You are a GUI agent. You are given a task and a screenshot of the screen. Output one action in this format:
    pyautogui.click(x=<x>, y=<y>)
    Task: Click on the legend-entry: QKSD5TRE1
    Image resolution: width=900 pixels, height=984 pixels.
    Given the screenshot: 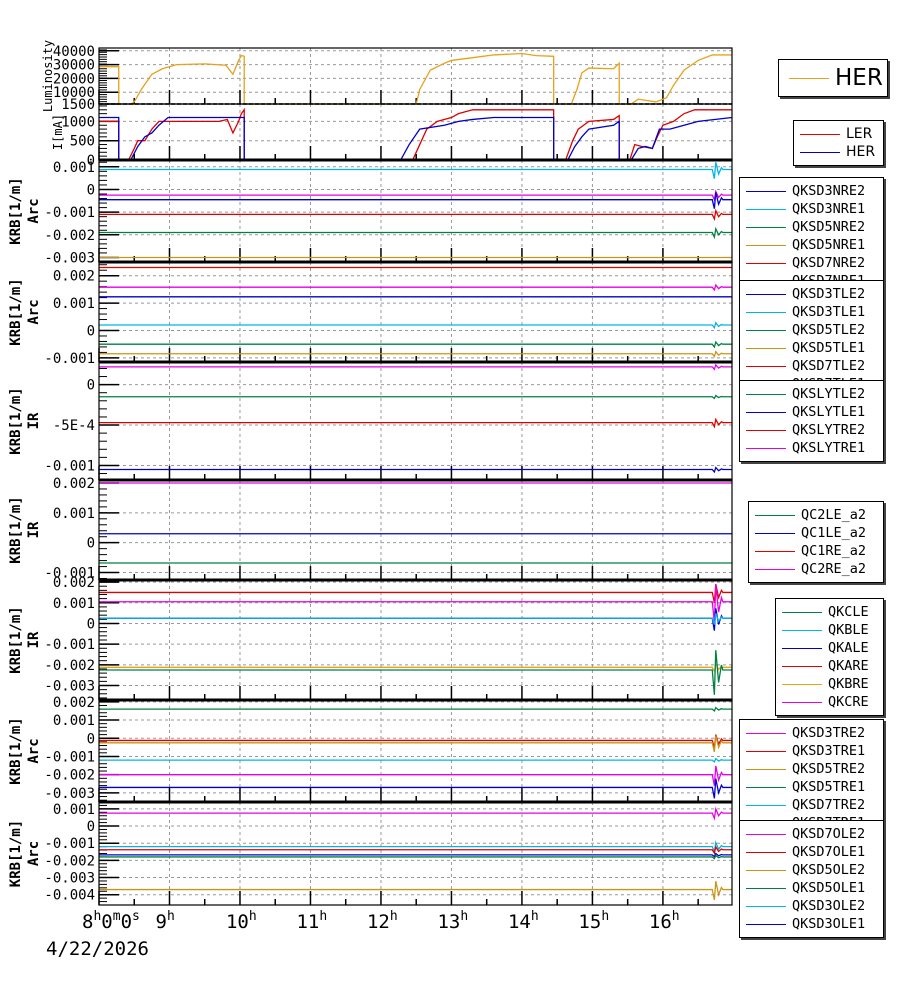 What is the action you would take?
    pyautogui.click(x=809, y=787)
    